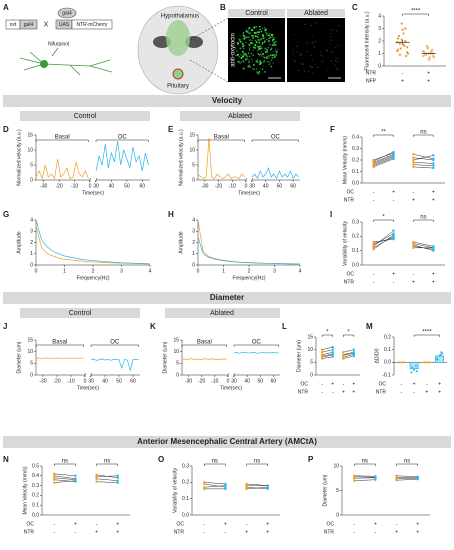 This screenshot has width=454, height=550. I want to click on y-tick-label: 3, so click(193, 232).